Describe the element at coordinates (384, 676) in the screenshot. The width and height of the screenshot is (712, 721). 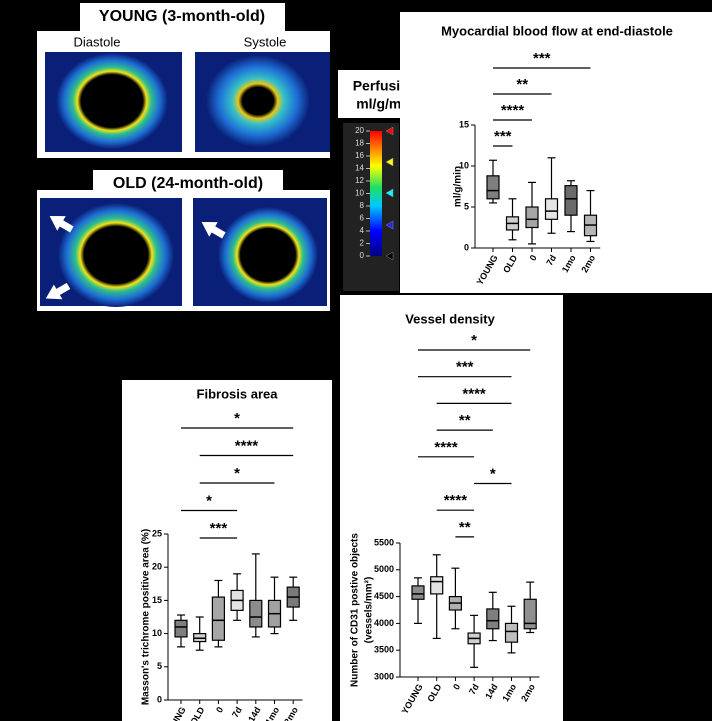
I see `y-tick-label: 3000` at that location.